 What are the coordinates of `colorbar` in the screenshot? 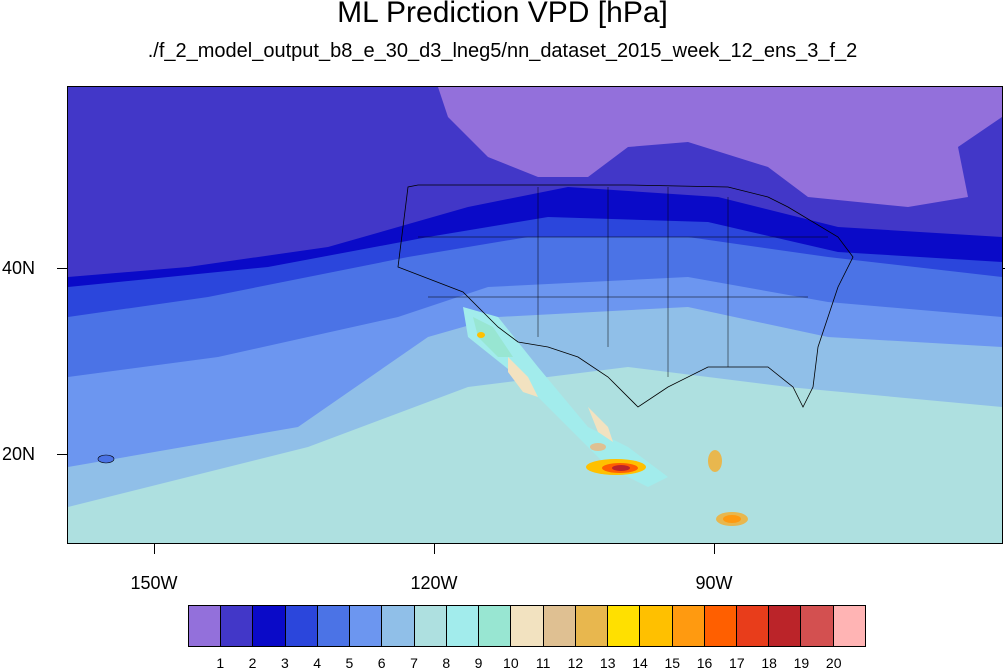 It's located at (527, 626).